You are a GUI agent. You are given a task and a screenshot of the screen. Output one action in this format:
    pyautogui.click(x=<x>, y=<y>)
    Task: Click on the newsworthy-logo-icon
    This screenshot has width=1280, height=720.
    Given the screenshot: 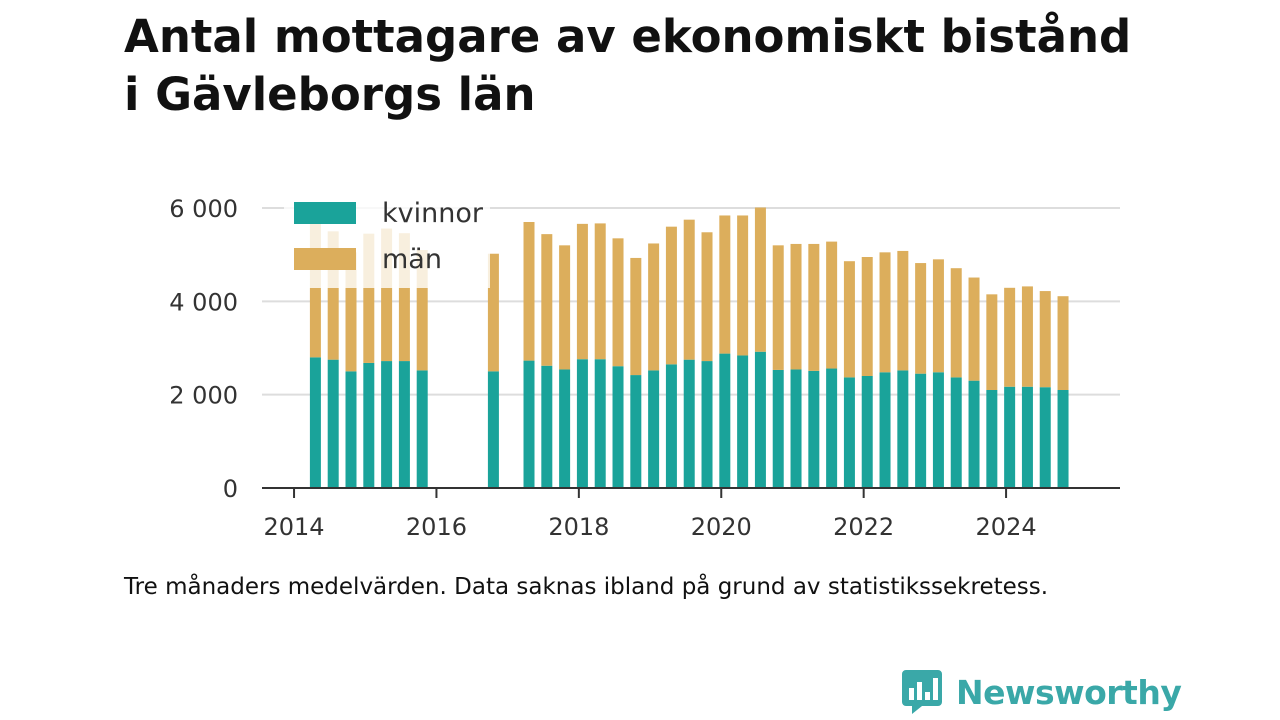 What is the action you would take?
    pyautogui.click(x=922, y=692)
    